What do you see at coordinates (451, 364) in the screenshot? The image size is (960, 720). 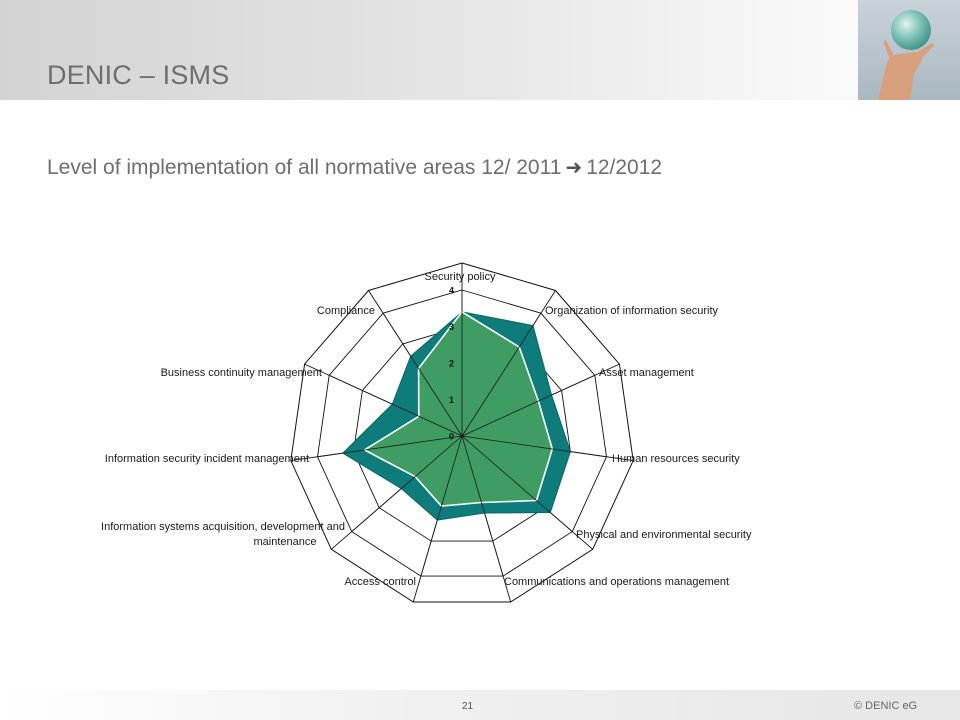 I see `radial-tick-label: 2` at bounding box center [451, 364].